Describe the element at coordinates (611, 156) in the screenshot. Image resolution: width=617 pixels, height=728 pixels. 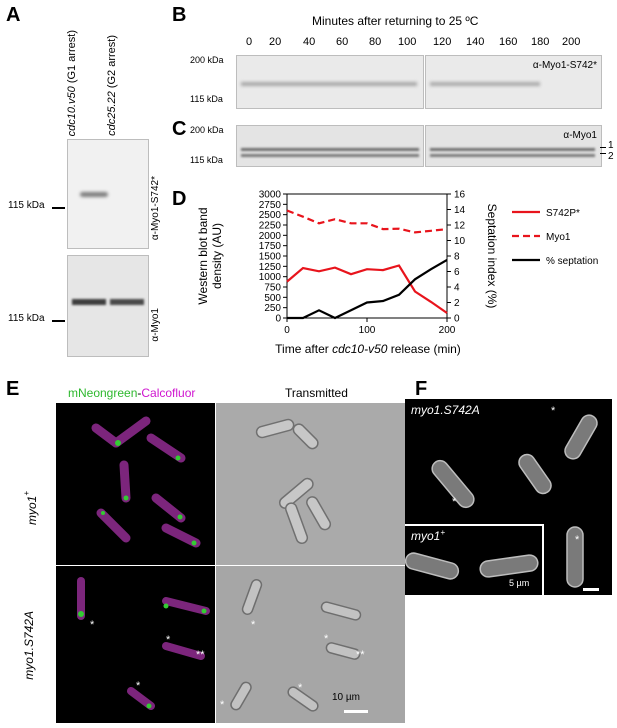
I see `band-label-2: 2` at that location.